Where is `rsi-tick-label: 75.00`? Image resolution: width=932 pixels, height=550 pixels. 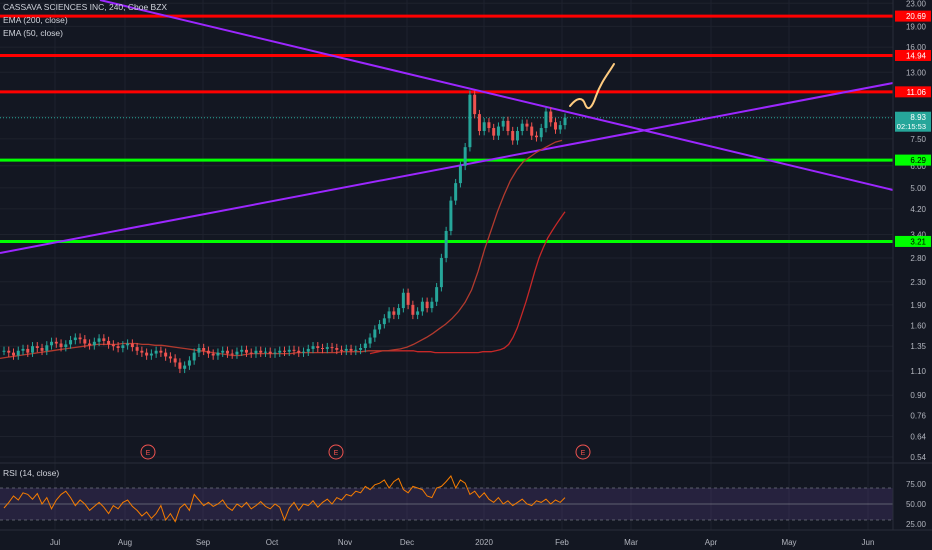 rsi-tick-label: 75.00 is located at coordinates (916, 484).